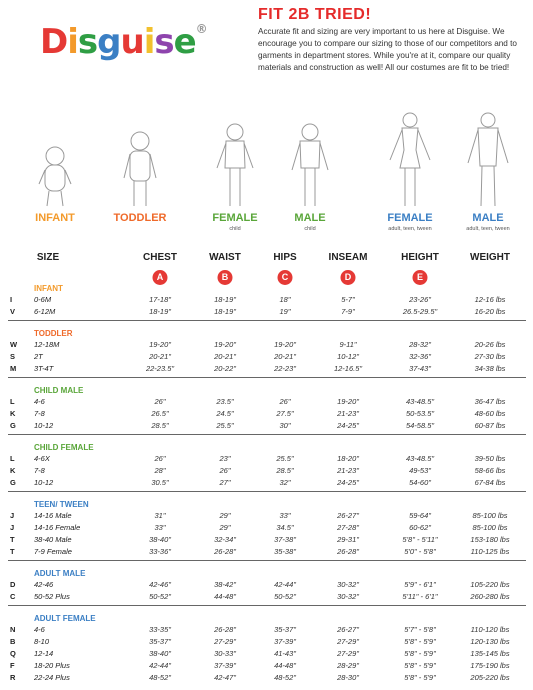  I want to click on figure-label: FEMALE, so click(235, 218).